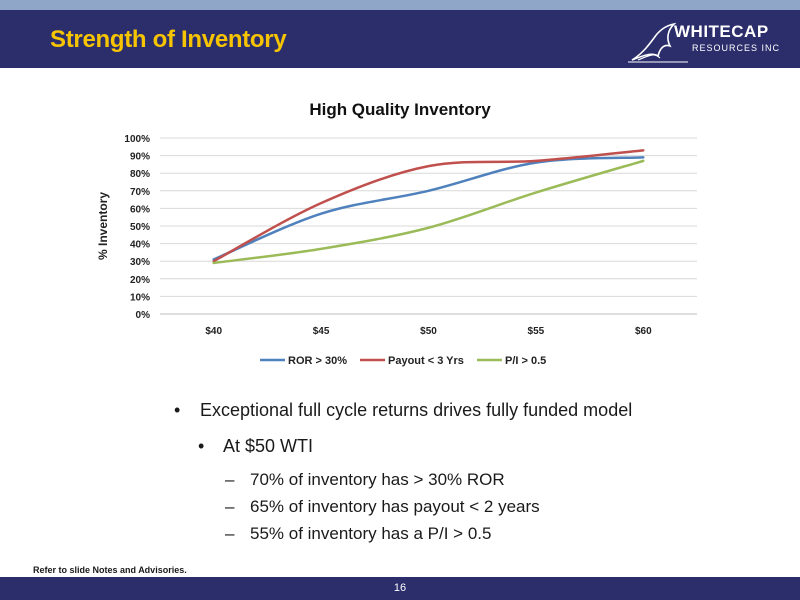 Image resolution: width=800 pixels, height=600 pixels. I want to click on y-tick-label: 100%, so click(137, 139).